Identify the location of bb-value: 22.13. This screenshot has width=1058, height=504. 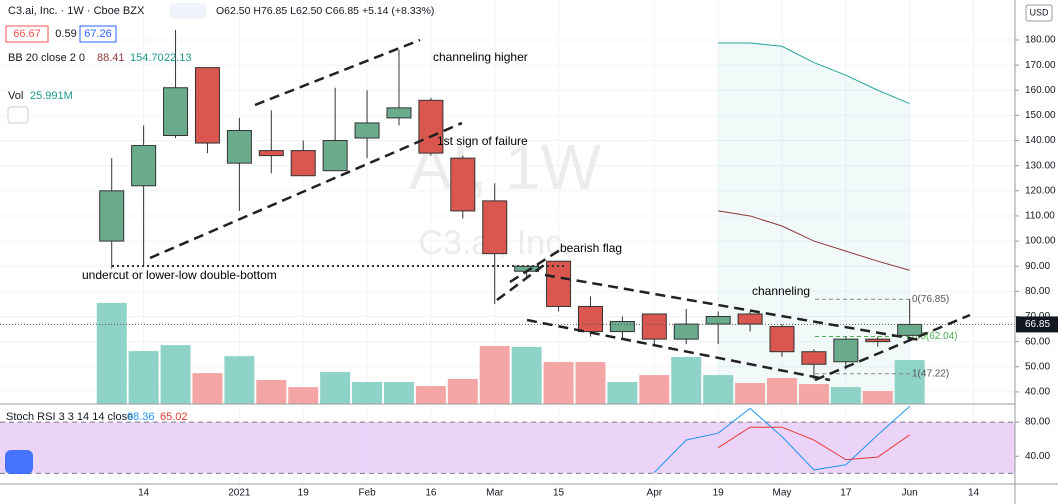
(178, 58).